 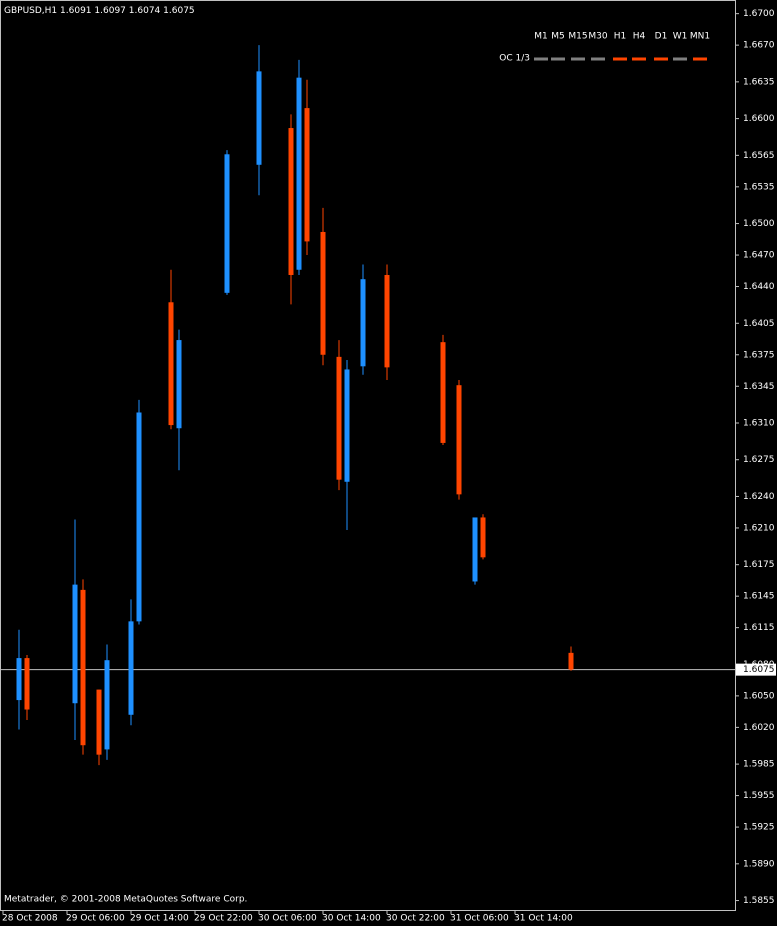 What do you see at coordinates (680, 37) in the screenshot?
I see `timeframe-label: W1` at bounding box center [680, 37].